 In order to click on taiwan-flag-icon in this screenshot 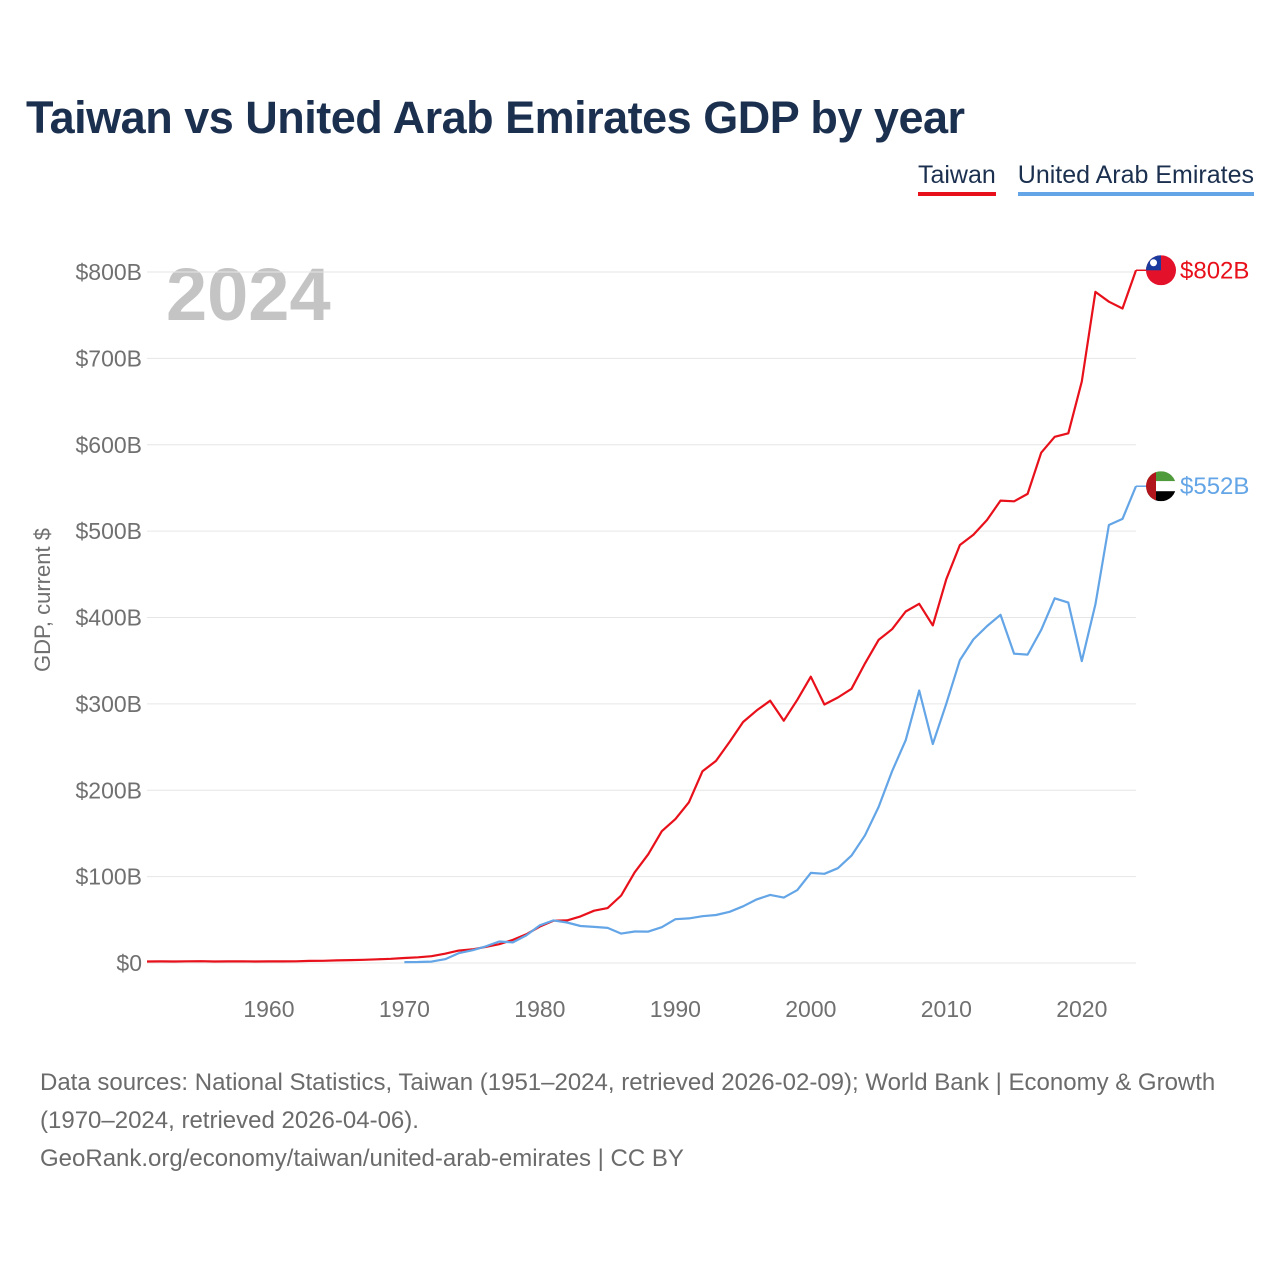, I will do `click(1161, 270)`.